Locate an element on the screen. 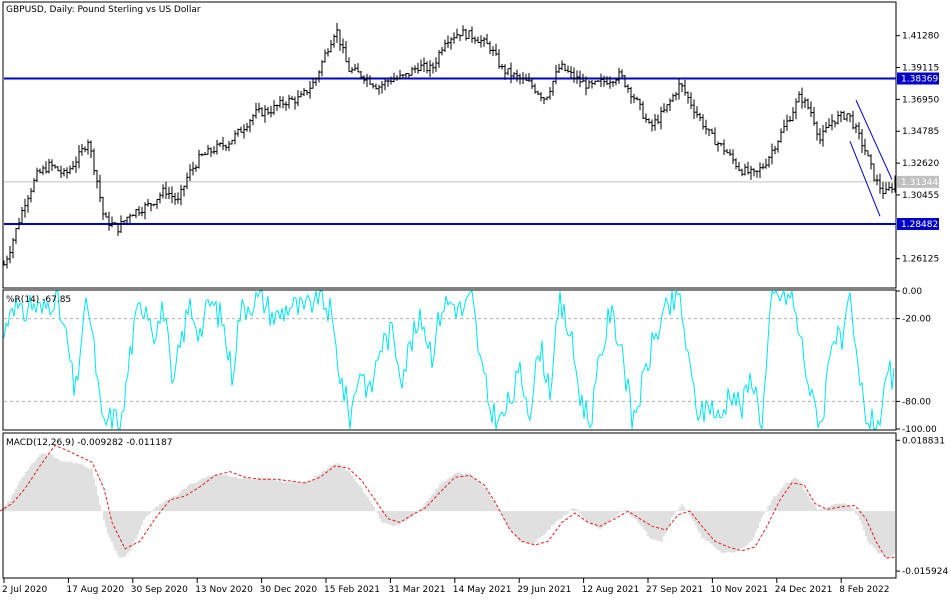 This screenshot has width=950, height=600. wpr-tick-label: -100.00 is located at coordinates (919, 430).